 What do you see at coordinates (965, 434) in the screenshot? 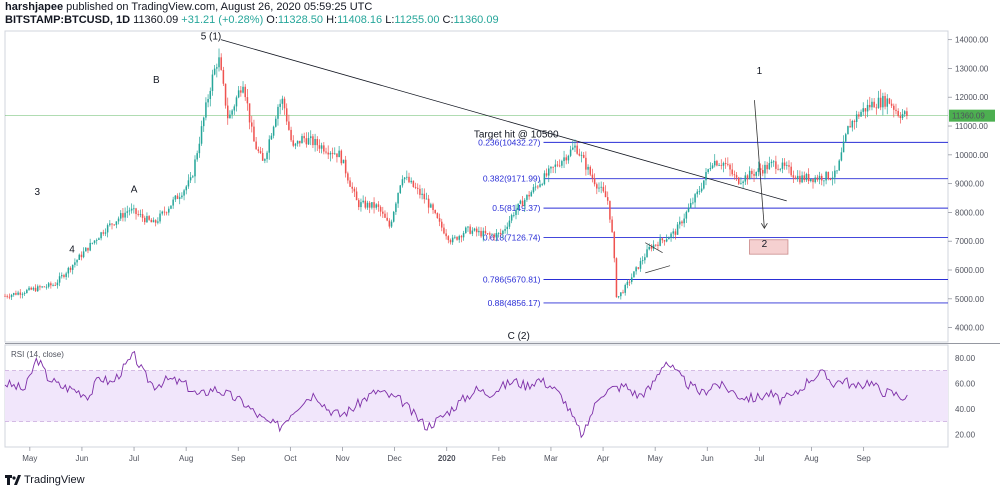
I see `rsi-axis-label-3: 20.00` at bounding box center [965, 434].